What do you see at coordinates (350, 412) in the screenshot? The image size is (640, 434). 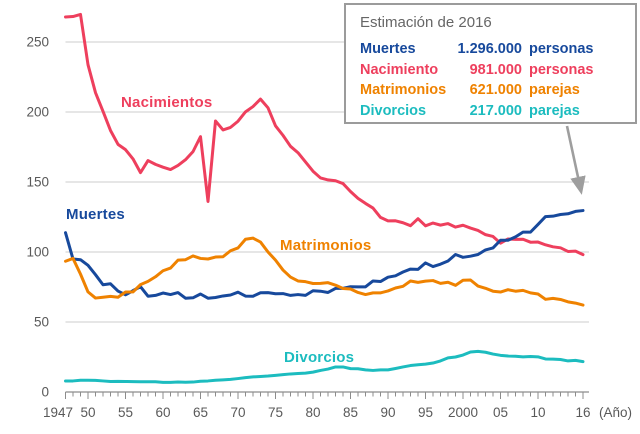 I see `x-tick-label: 85` at bounding box center [350, 412].